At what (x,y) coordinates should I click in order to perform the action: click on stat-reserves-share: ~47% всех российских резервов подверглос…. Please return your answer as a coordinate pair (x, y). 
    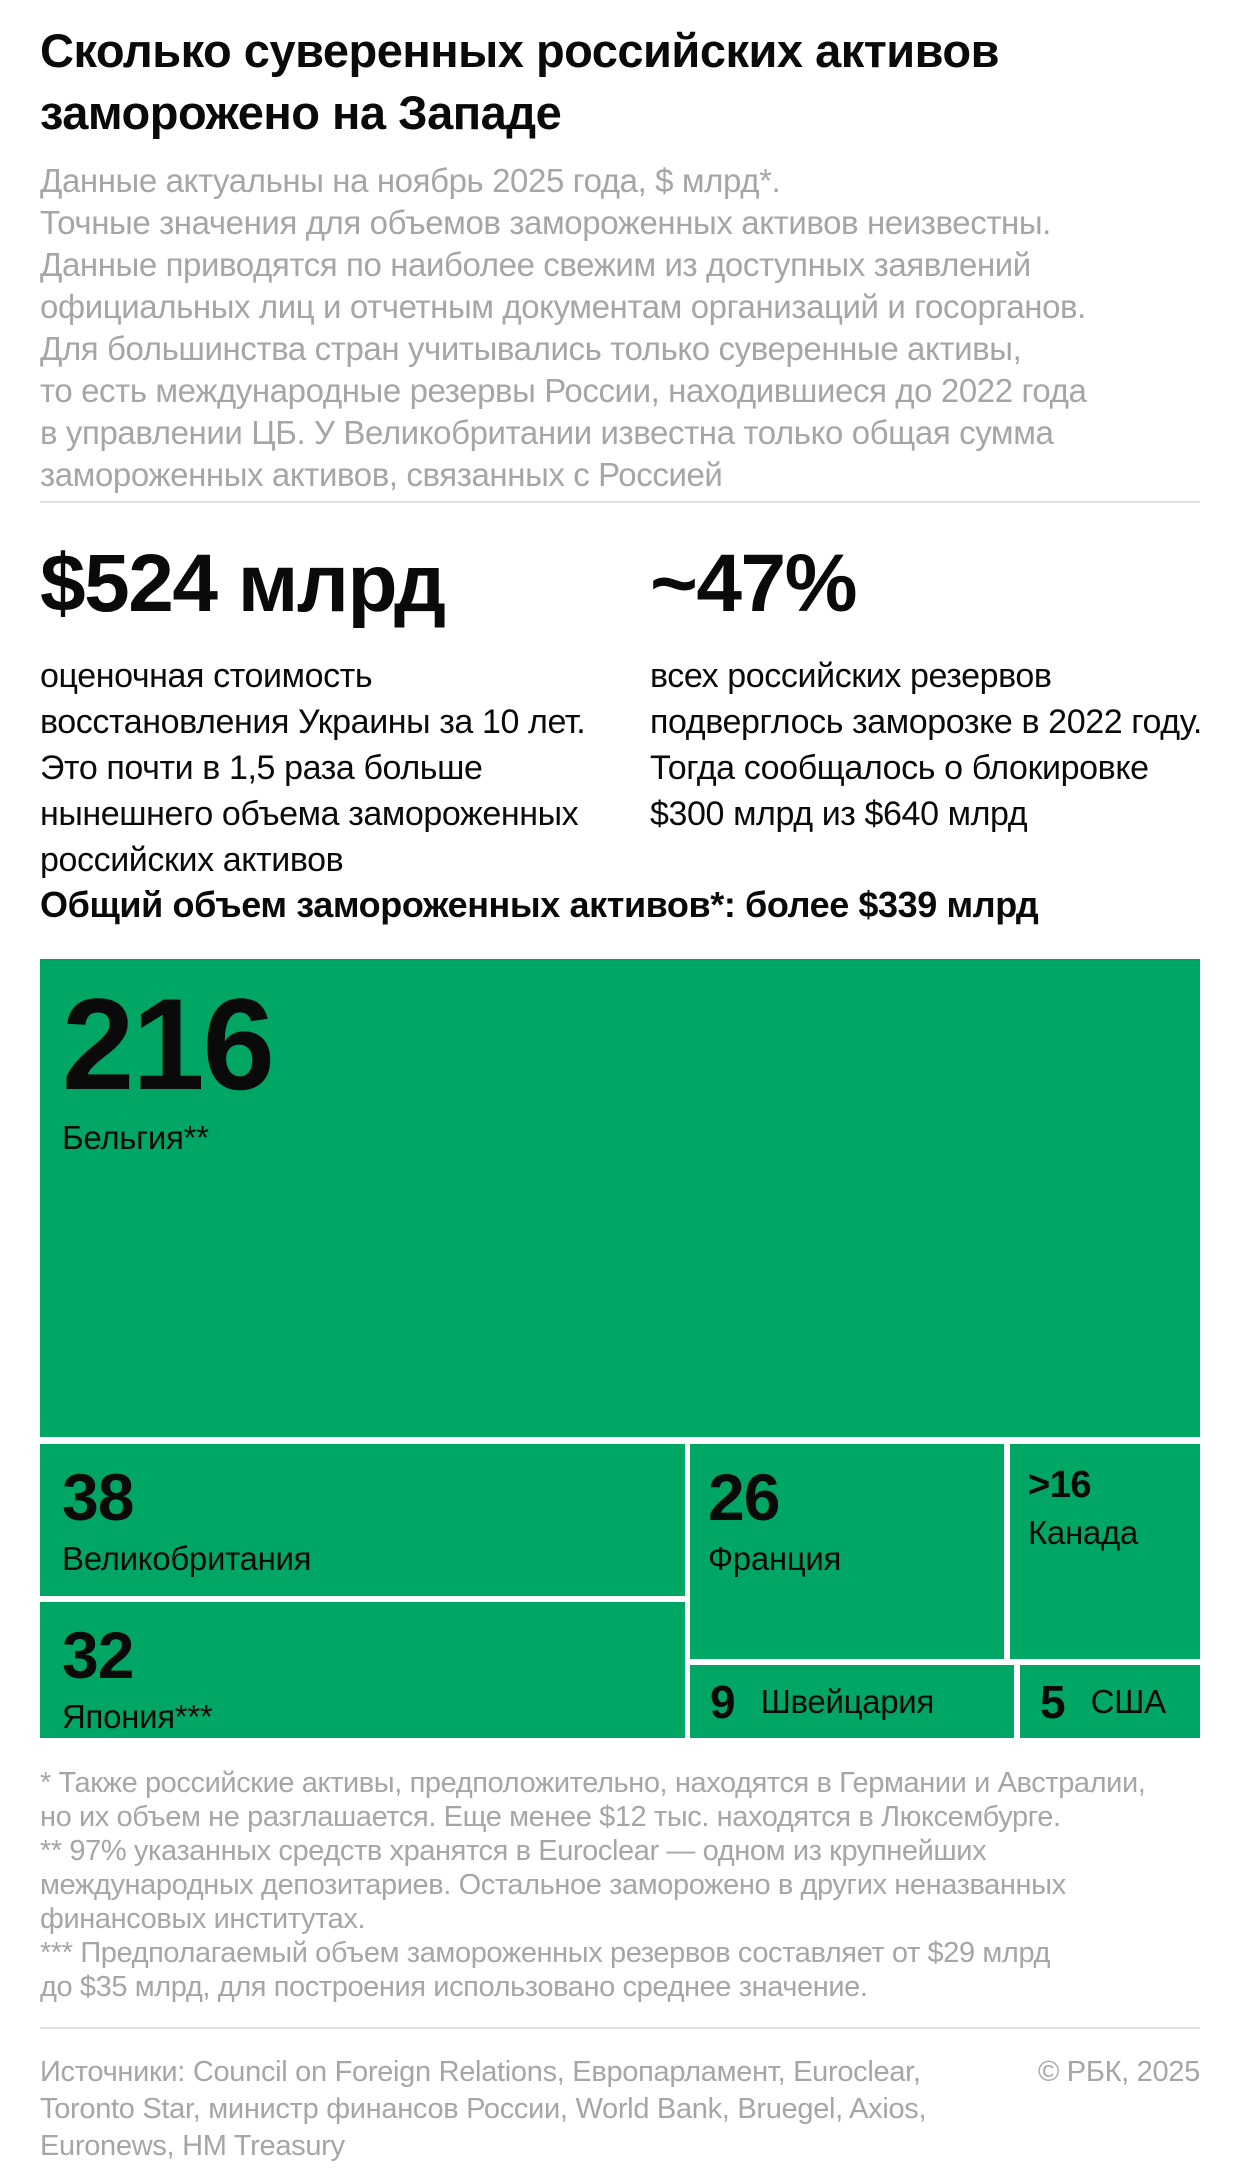
    Looking at the image, I should click on (930, 690).